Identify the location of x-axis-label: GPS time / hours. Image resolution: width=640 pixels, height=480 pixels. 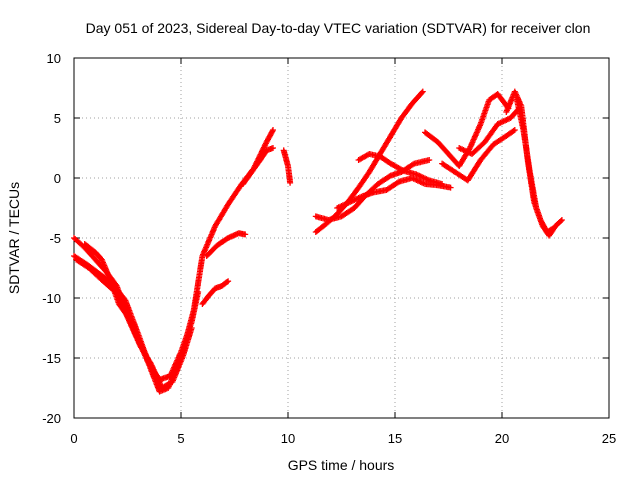
(341, 465).